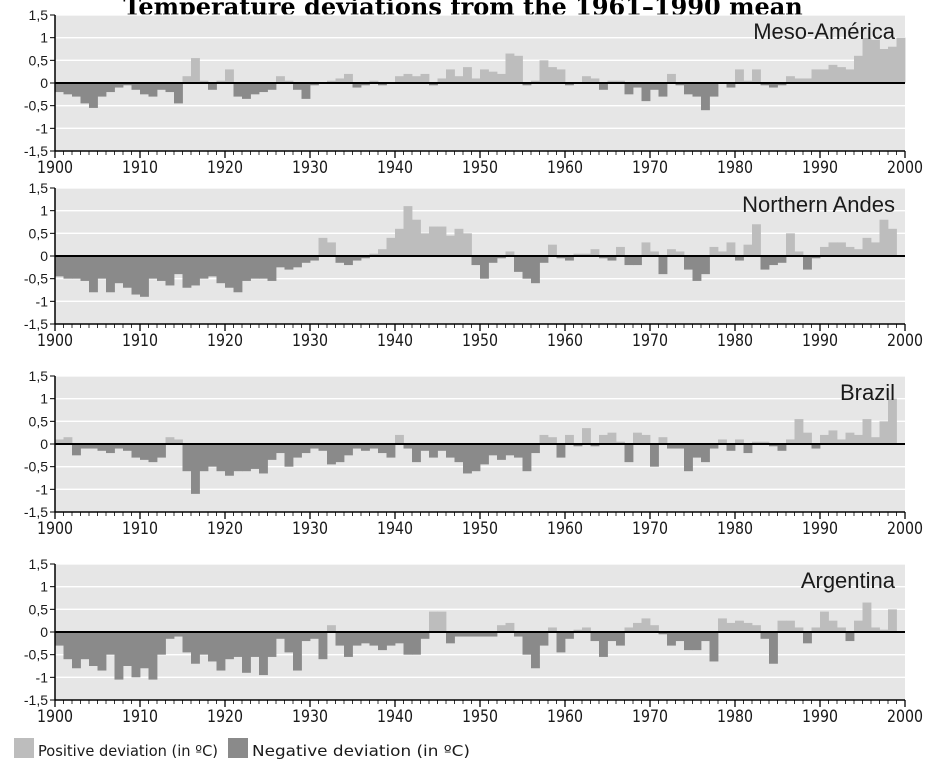  What do you see at coordinates (42, 677) in the screenshot?
I see `y-tick-label: -1` at bounding box center [42, 677].